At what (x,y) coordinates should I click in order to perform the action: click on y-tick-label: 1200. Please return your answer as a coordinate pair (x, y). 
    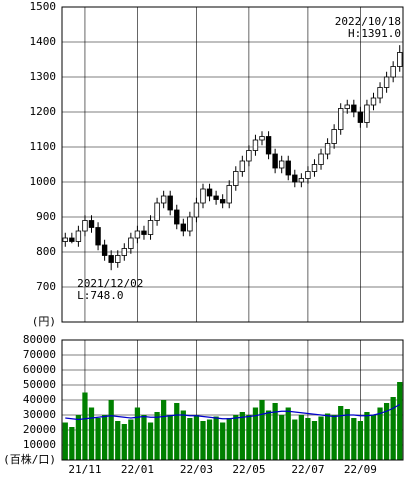
    Looking at the image, I should click on (43, 111).